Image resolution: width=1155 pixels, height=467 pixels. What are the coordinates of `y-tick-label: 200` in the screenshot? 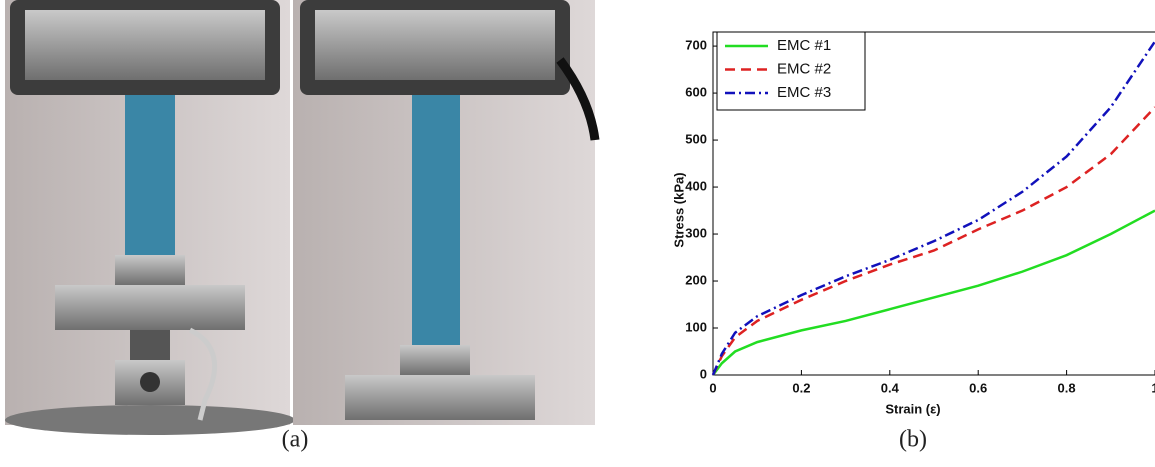 It's located at (696, 279).